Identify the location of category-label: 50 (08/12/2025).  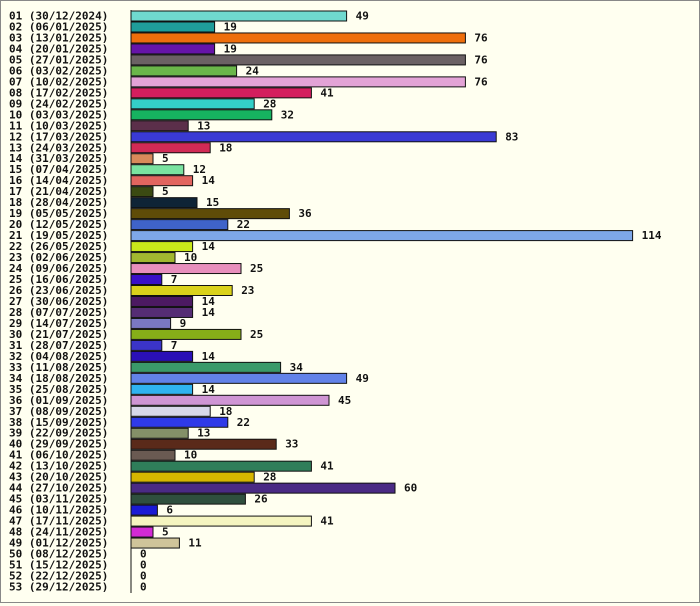
(58, 554).